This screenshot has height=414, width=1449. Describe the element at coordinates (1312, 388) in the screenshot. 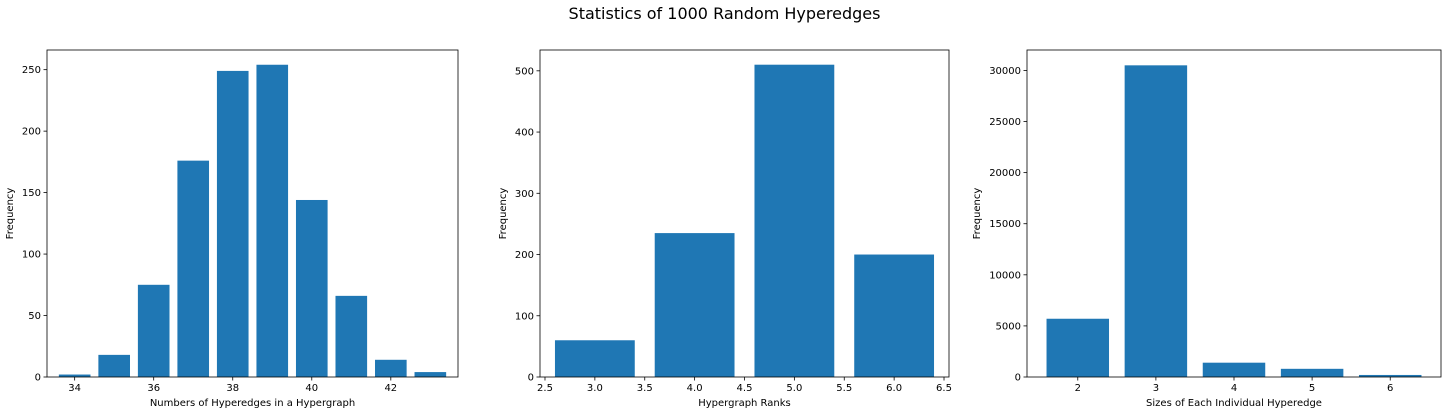

I see `x-tick-label: 5` at that location.